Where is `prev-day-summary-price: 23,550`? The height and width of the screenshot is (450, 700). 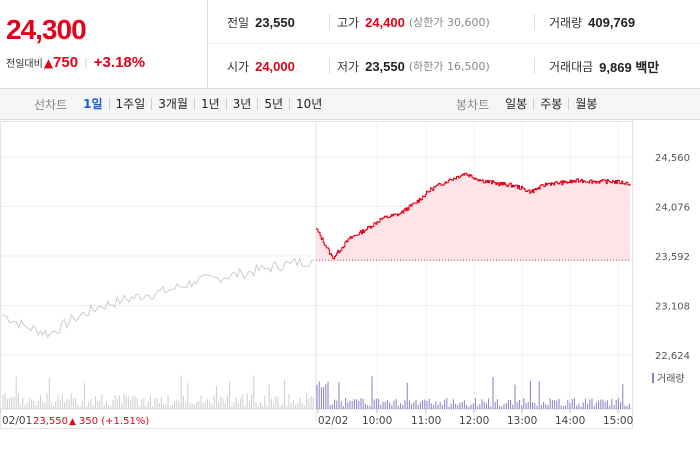
prev-day-summary-price: 23,550 is located at coordinates (50, 421).